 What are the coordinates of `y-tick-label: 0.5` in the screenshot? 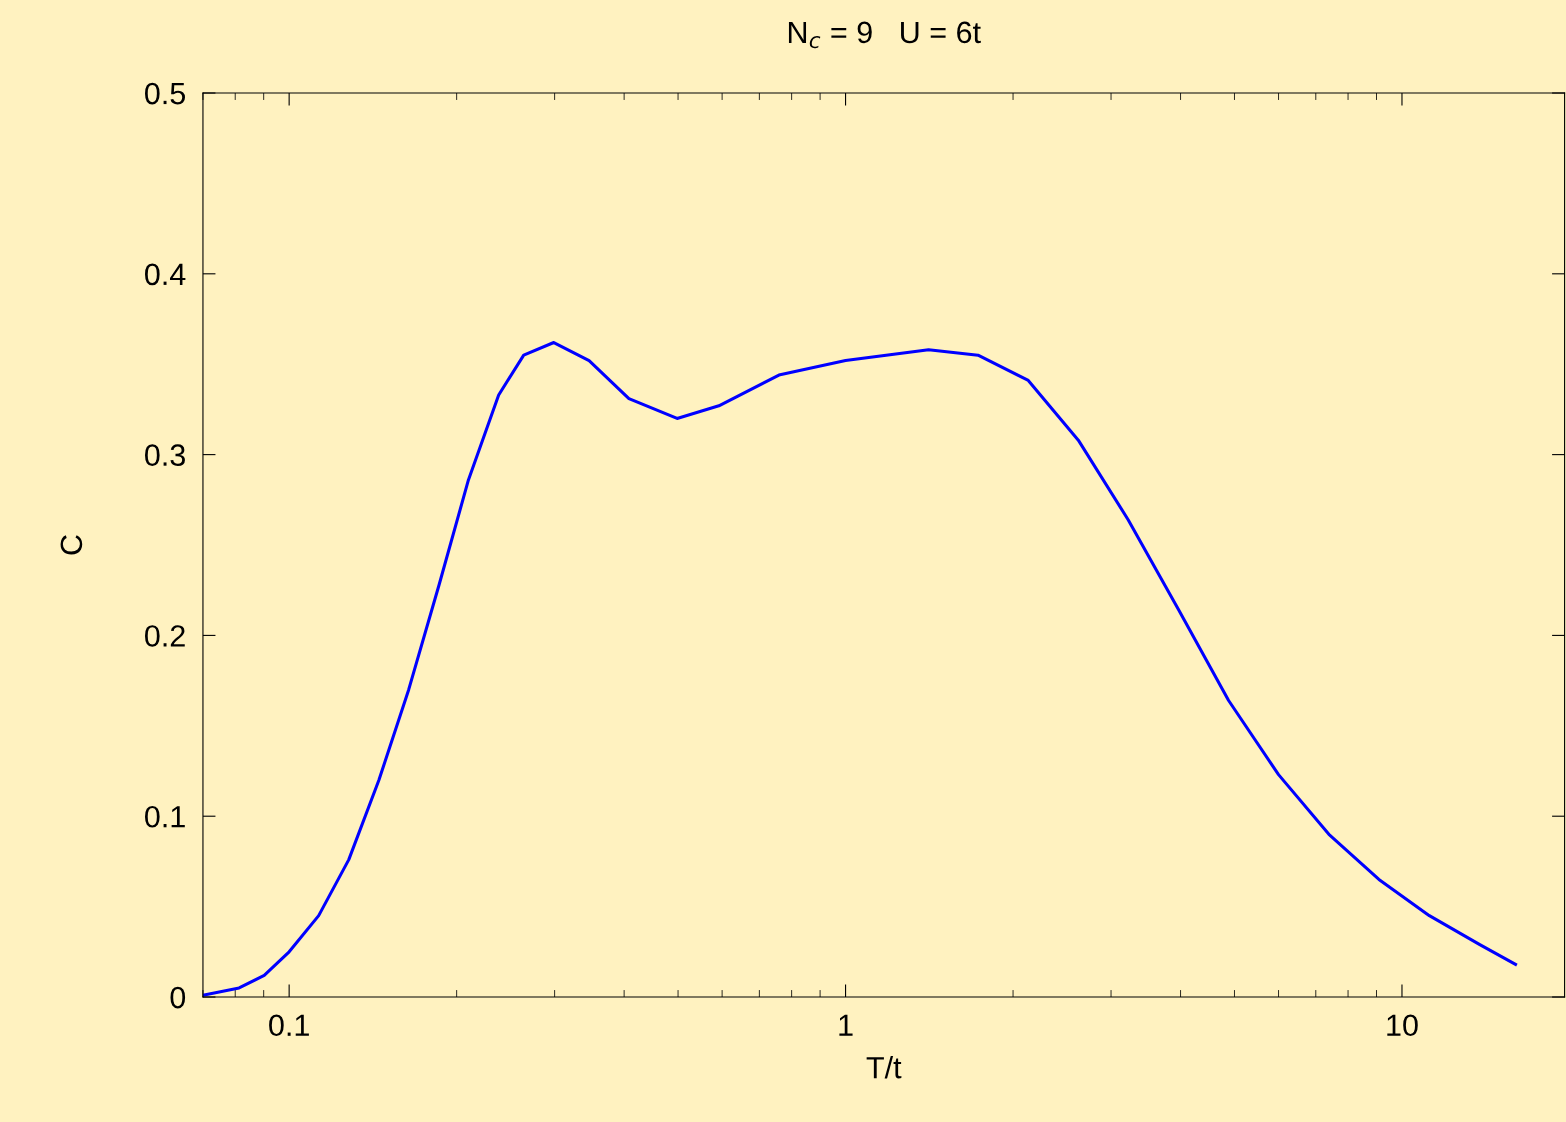 It's located at (165, 93).